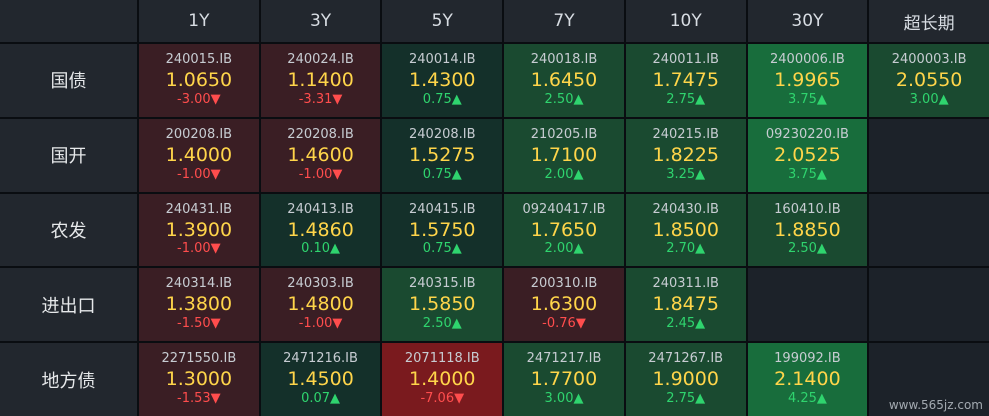 This screenshot has height=416, width=989. Describe the element at coordinates (807, 21) in the screenshot. I see `col-header-30y: 30Y` at that location.